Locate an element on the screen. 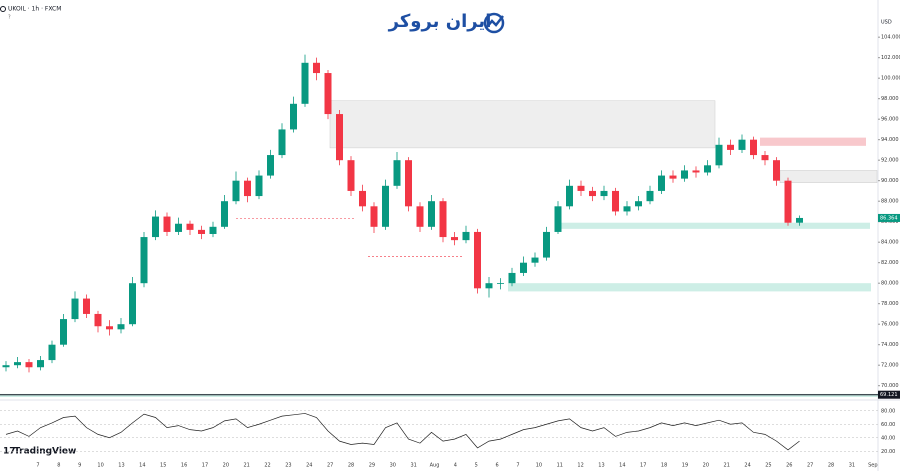  y-tick-label: 104.000 is located at coordinates (890, 38).